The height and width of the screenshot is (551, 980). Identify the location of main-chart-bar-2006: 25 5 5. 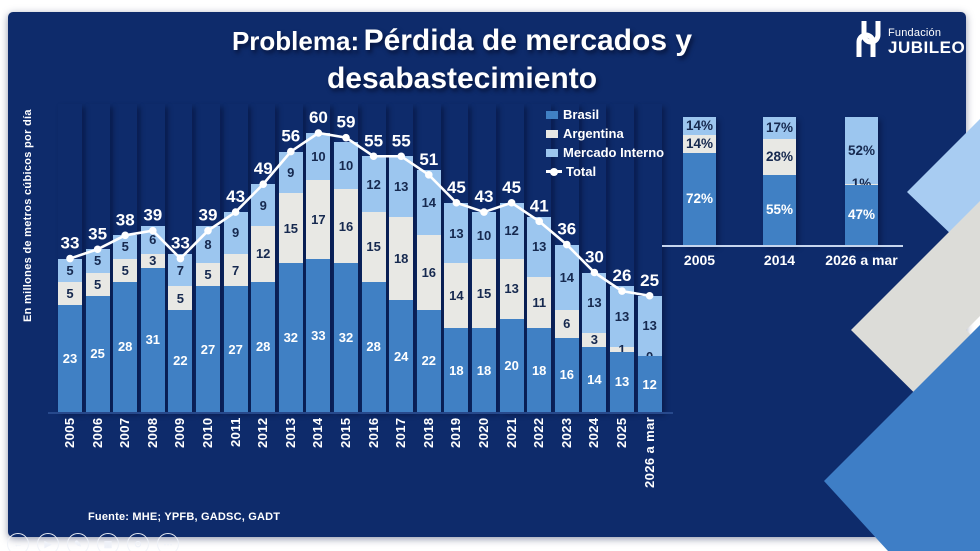
(97, 258).